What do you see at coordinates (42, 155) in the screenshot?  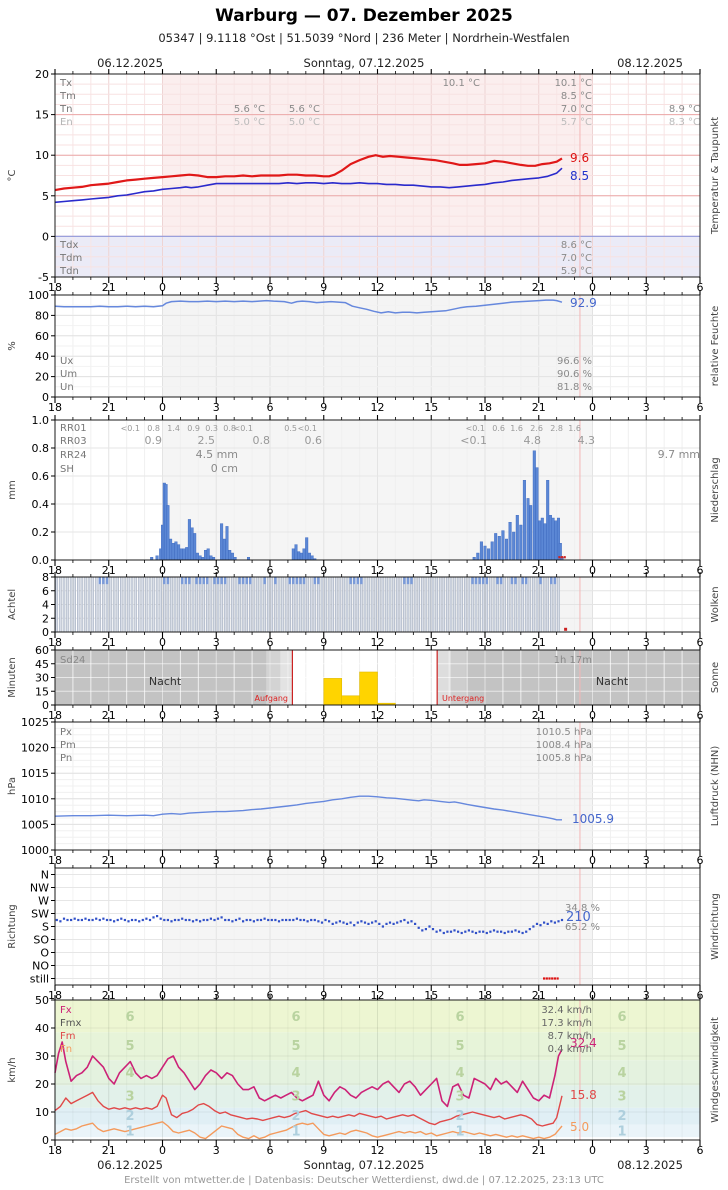 I see `svg-text: 10` at bounding box center [42, 155].